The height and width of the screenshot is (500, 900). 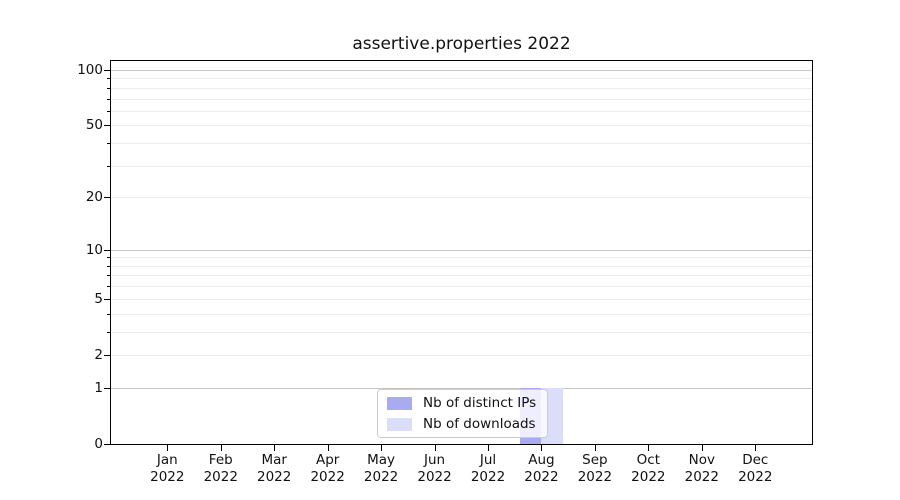 What do you see at coordinates (648, 460) in the screenshot?
I see `x-tick-month: Oct` at bounding box center [648, 460].